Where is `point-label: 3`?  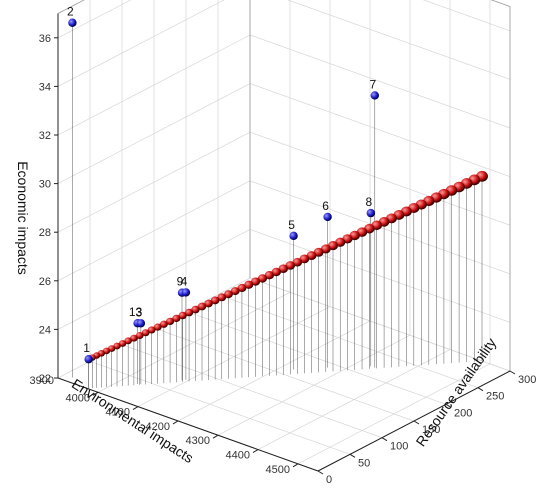 point-label: 3 is located at coordinates (139, 312).